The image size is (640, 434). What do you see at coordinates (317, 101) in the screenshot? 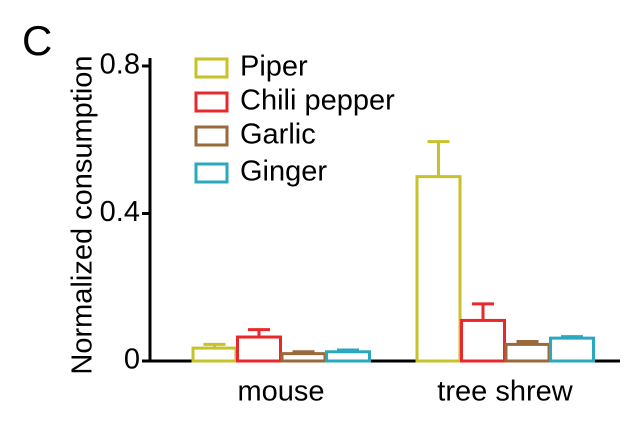
I see `legend-label: Chili pepper` at bounding box center [317, 101].